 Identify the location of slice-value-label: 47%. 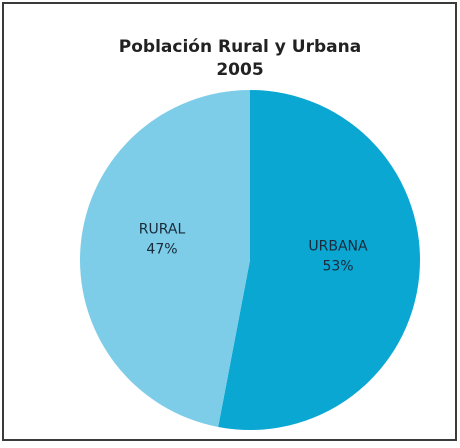
(161, 250).